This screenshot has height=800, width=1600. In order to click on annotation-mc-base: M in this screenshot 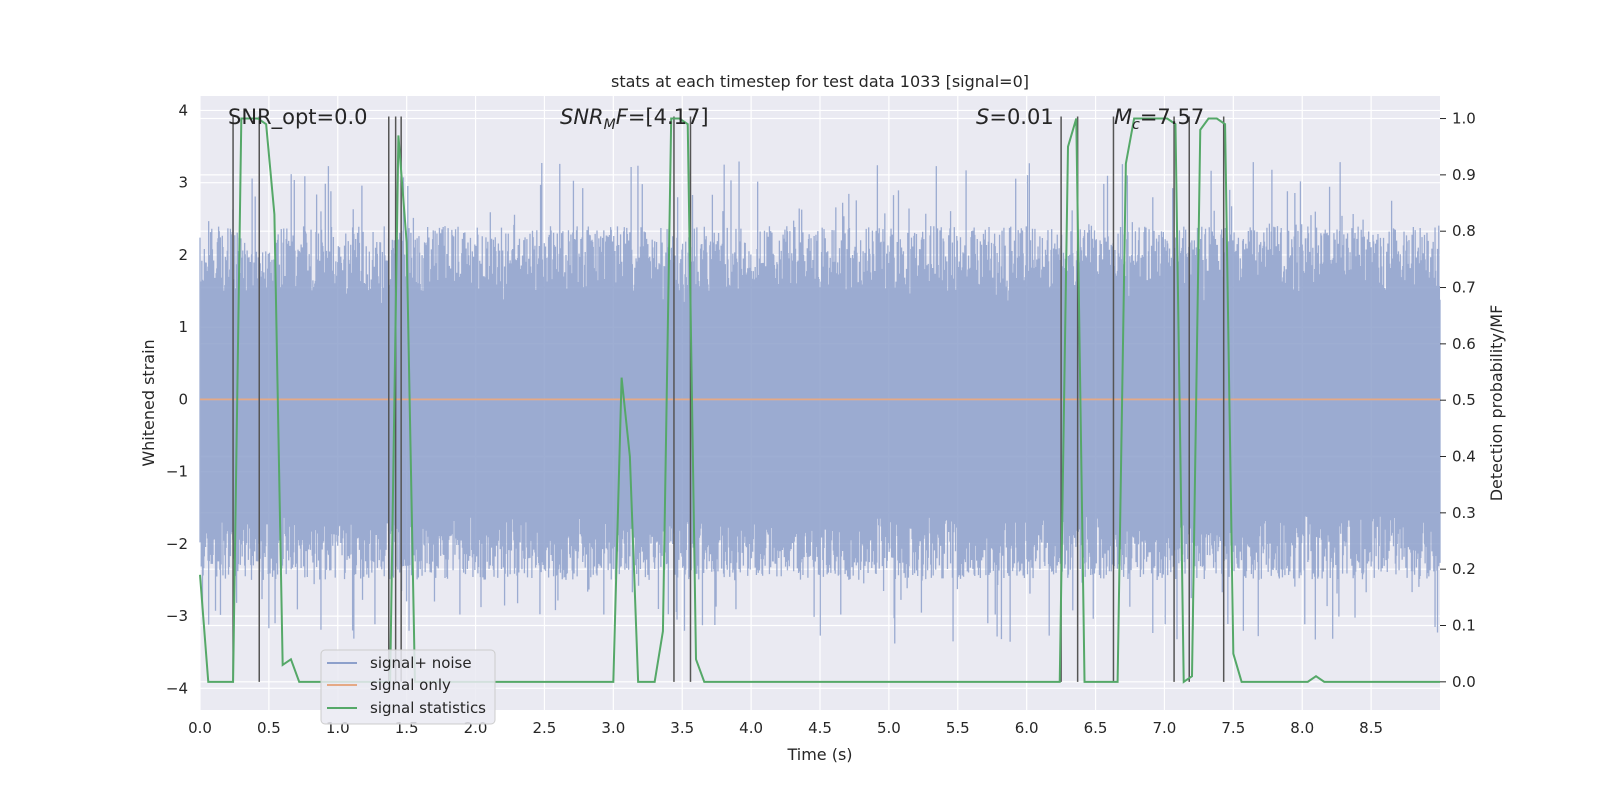, I will do `click(1123, 117)`.